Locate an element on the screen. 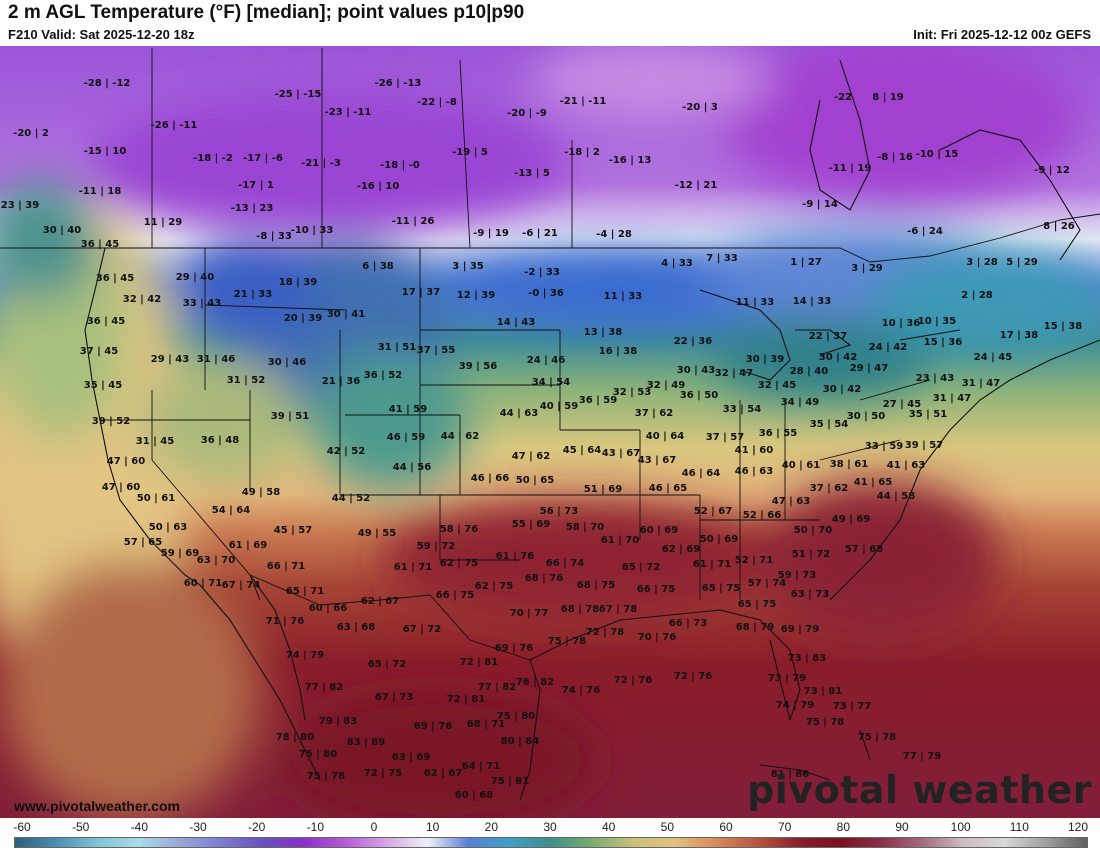 This screenshot has width=1100, height=850. brand-logo: pivotal weather is located at coordinates (919, 790).